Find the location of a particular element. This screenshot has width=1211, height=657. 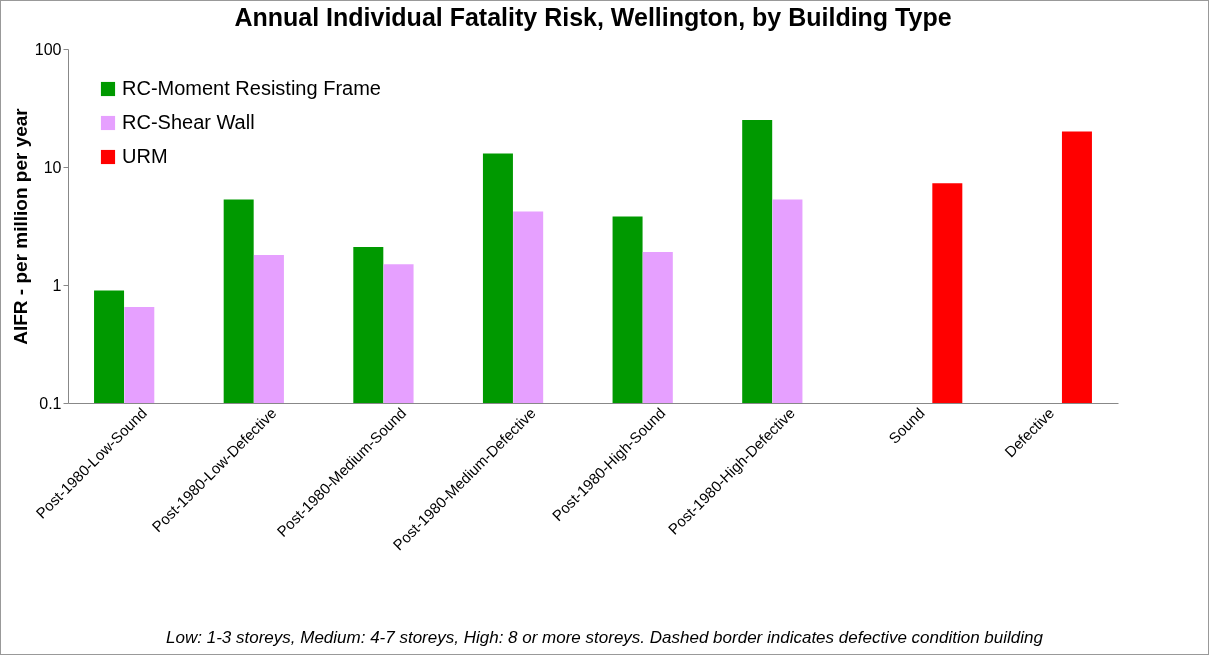

y-tick-label: 0.1 is located at coordinates (50, 403).